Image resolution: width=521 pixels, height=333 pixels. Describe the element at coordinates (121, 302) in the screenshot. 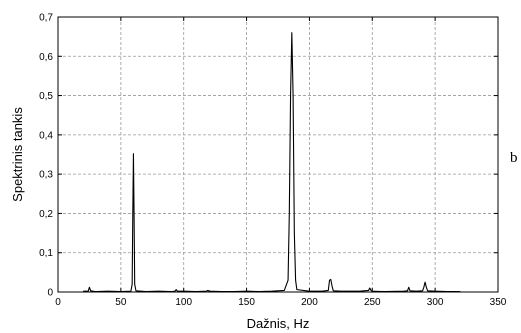

I see `x-tick-label: 50` at that location.